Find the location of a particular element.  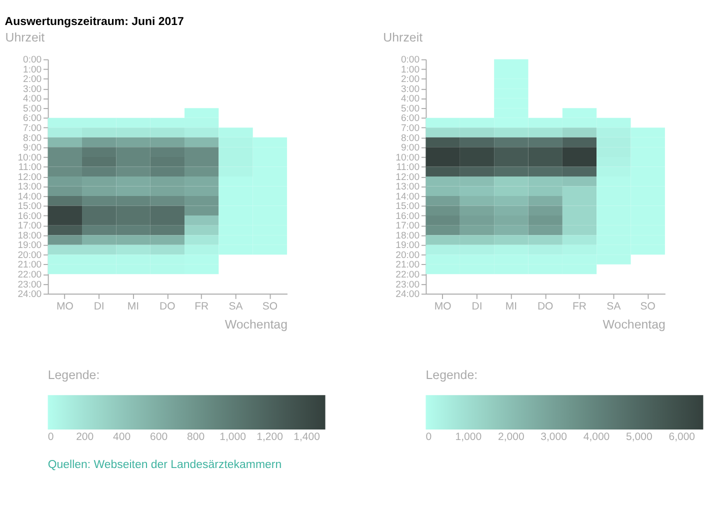

color-bar-label: 600 is located at coordinates (159, 437).